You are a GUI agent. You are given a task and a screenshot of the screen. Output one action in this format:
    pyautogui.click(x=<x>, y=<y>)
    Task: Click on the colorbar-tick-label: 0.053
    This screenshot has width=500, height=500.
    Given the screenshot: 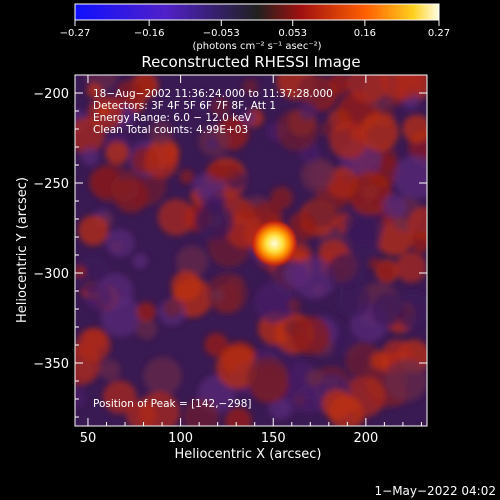 What is the action you would take?
    pyautogui.click(x=292, y=33)
    